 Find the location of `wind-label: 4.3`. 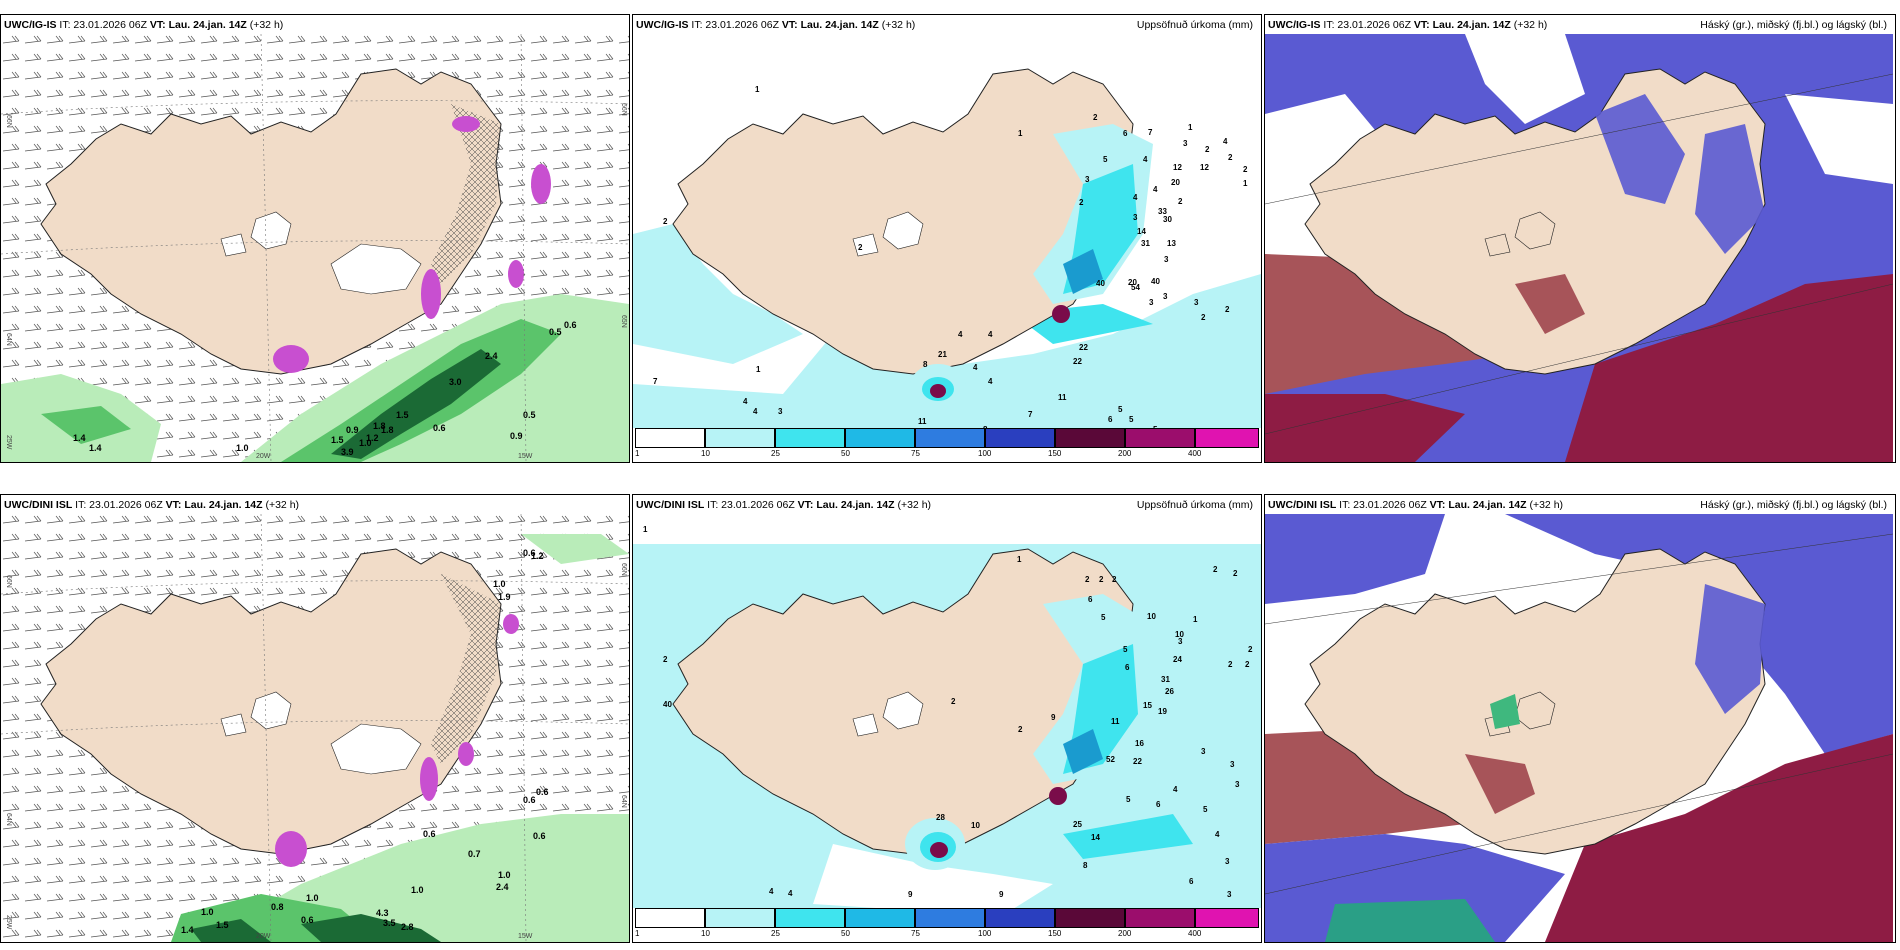

wind-label: 4.3 is located at coordinates (382, 913).